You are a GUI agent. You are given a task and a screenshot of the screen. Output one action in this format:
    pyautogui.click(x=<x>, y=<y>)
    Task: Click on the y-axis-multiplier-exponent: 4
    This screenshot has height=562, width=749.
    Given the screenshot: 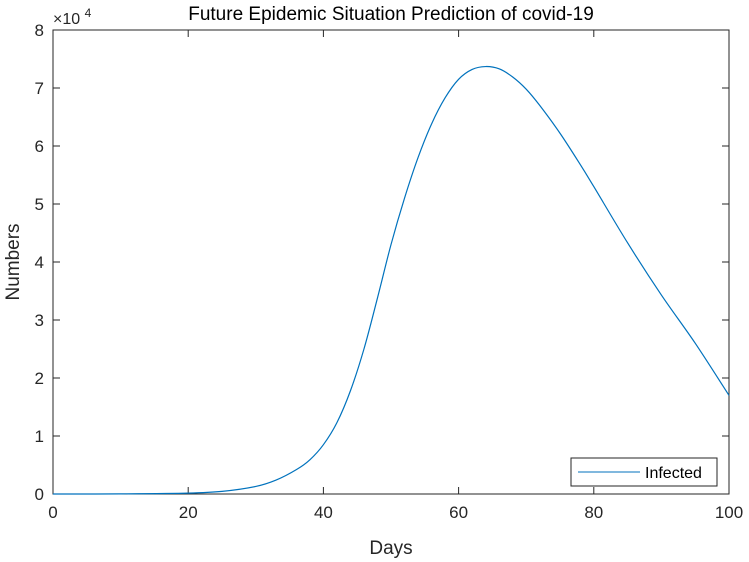 What is the action you would take?
    pyautogui.click(x=88, y=13)
    